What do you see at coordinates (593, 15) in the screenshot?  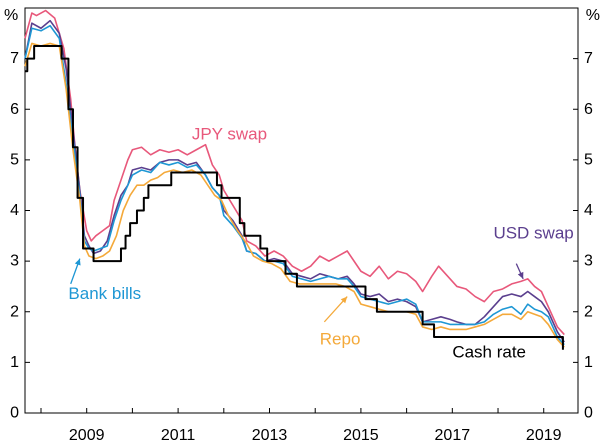 I see `y-unit-right: %` at bounding box center [593, 15].